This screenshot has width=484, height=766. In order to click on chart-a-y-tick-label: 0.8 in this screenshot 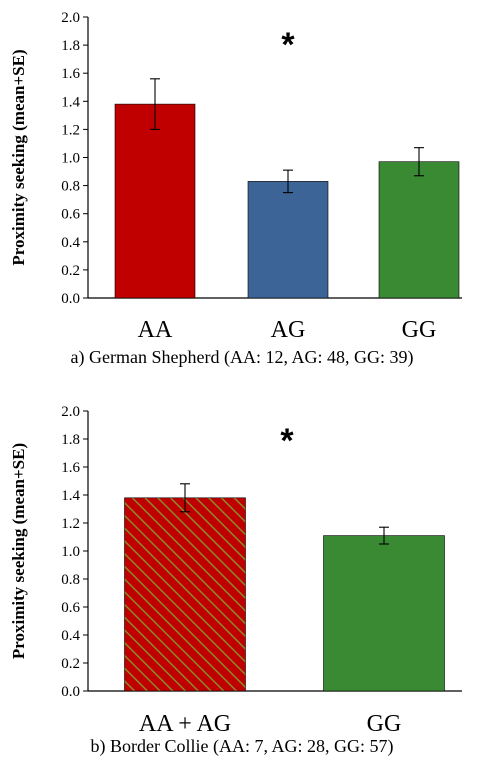, I will do `click(70, 187)`.